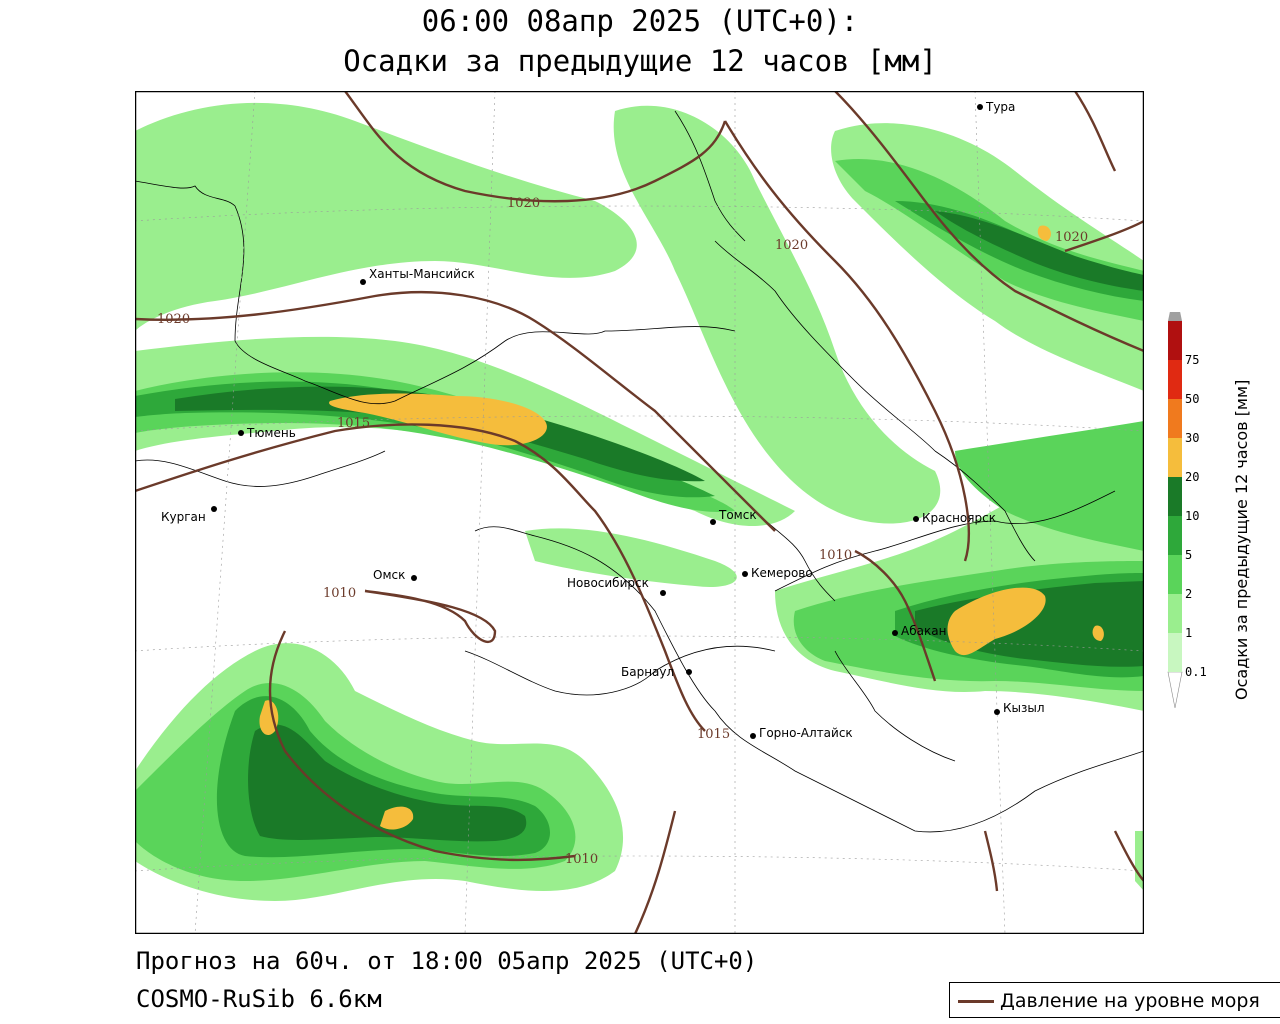  What do you see at coordinates (389, 575) in the screenshot?
I see `city-label: Омск` at bounding box center [389, 575].